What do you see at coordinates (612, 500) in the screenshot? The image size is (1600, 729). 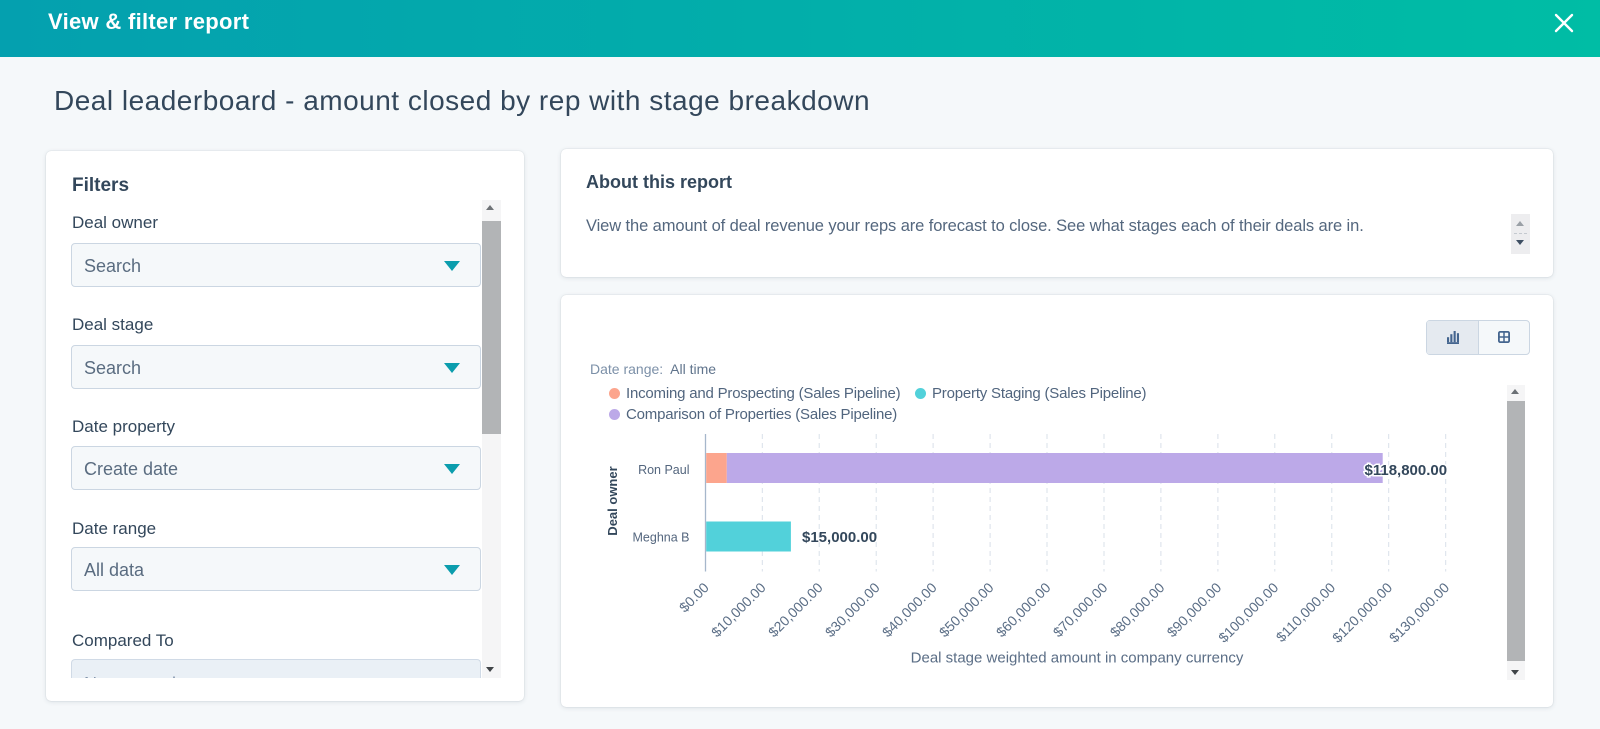 I see `svg-text: Deal owner` at bounding box center [612, 500].